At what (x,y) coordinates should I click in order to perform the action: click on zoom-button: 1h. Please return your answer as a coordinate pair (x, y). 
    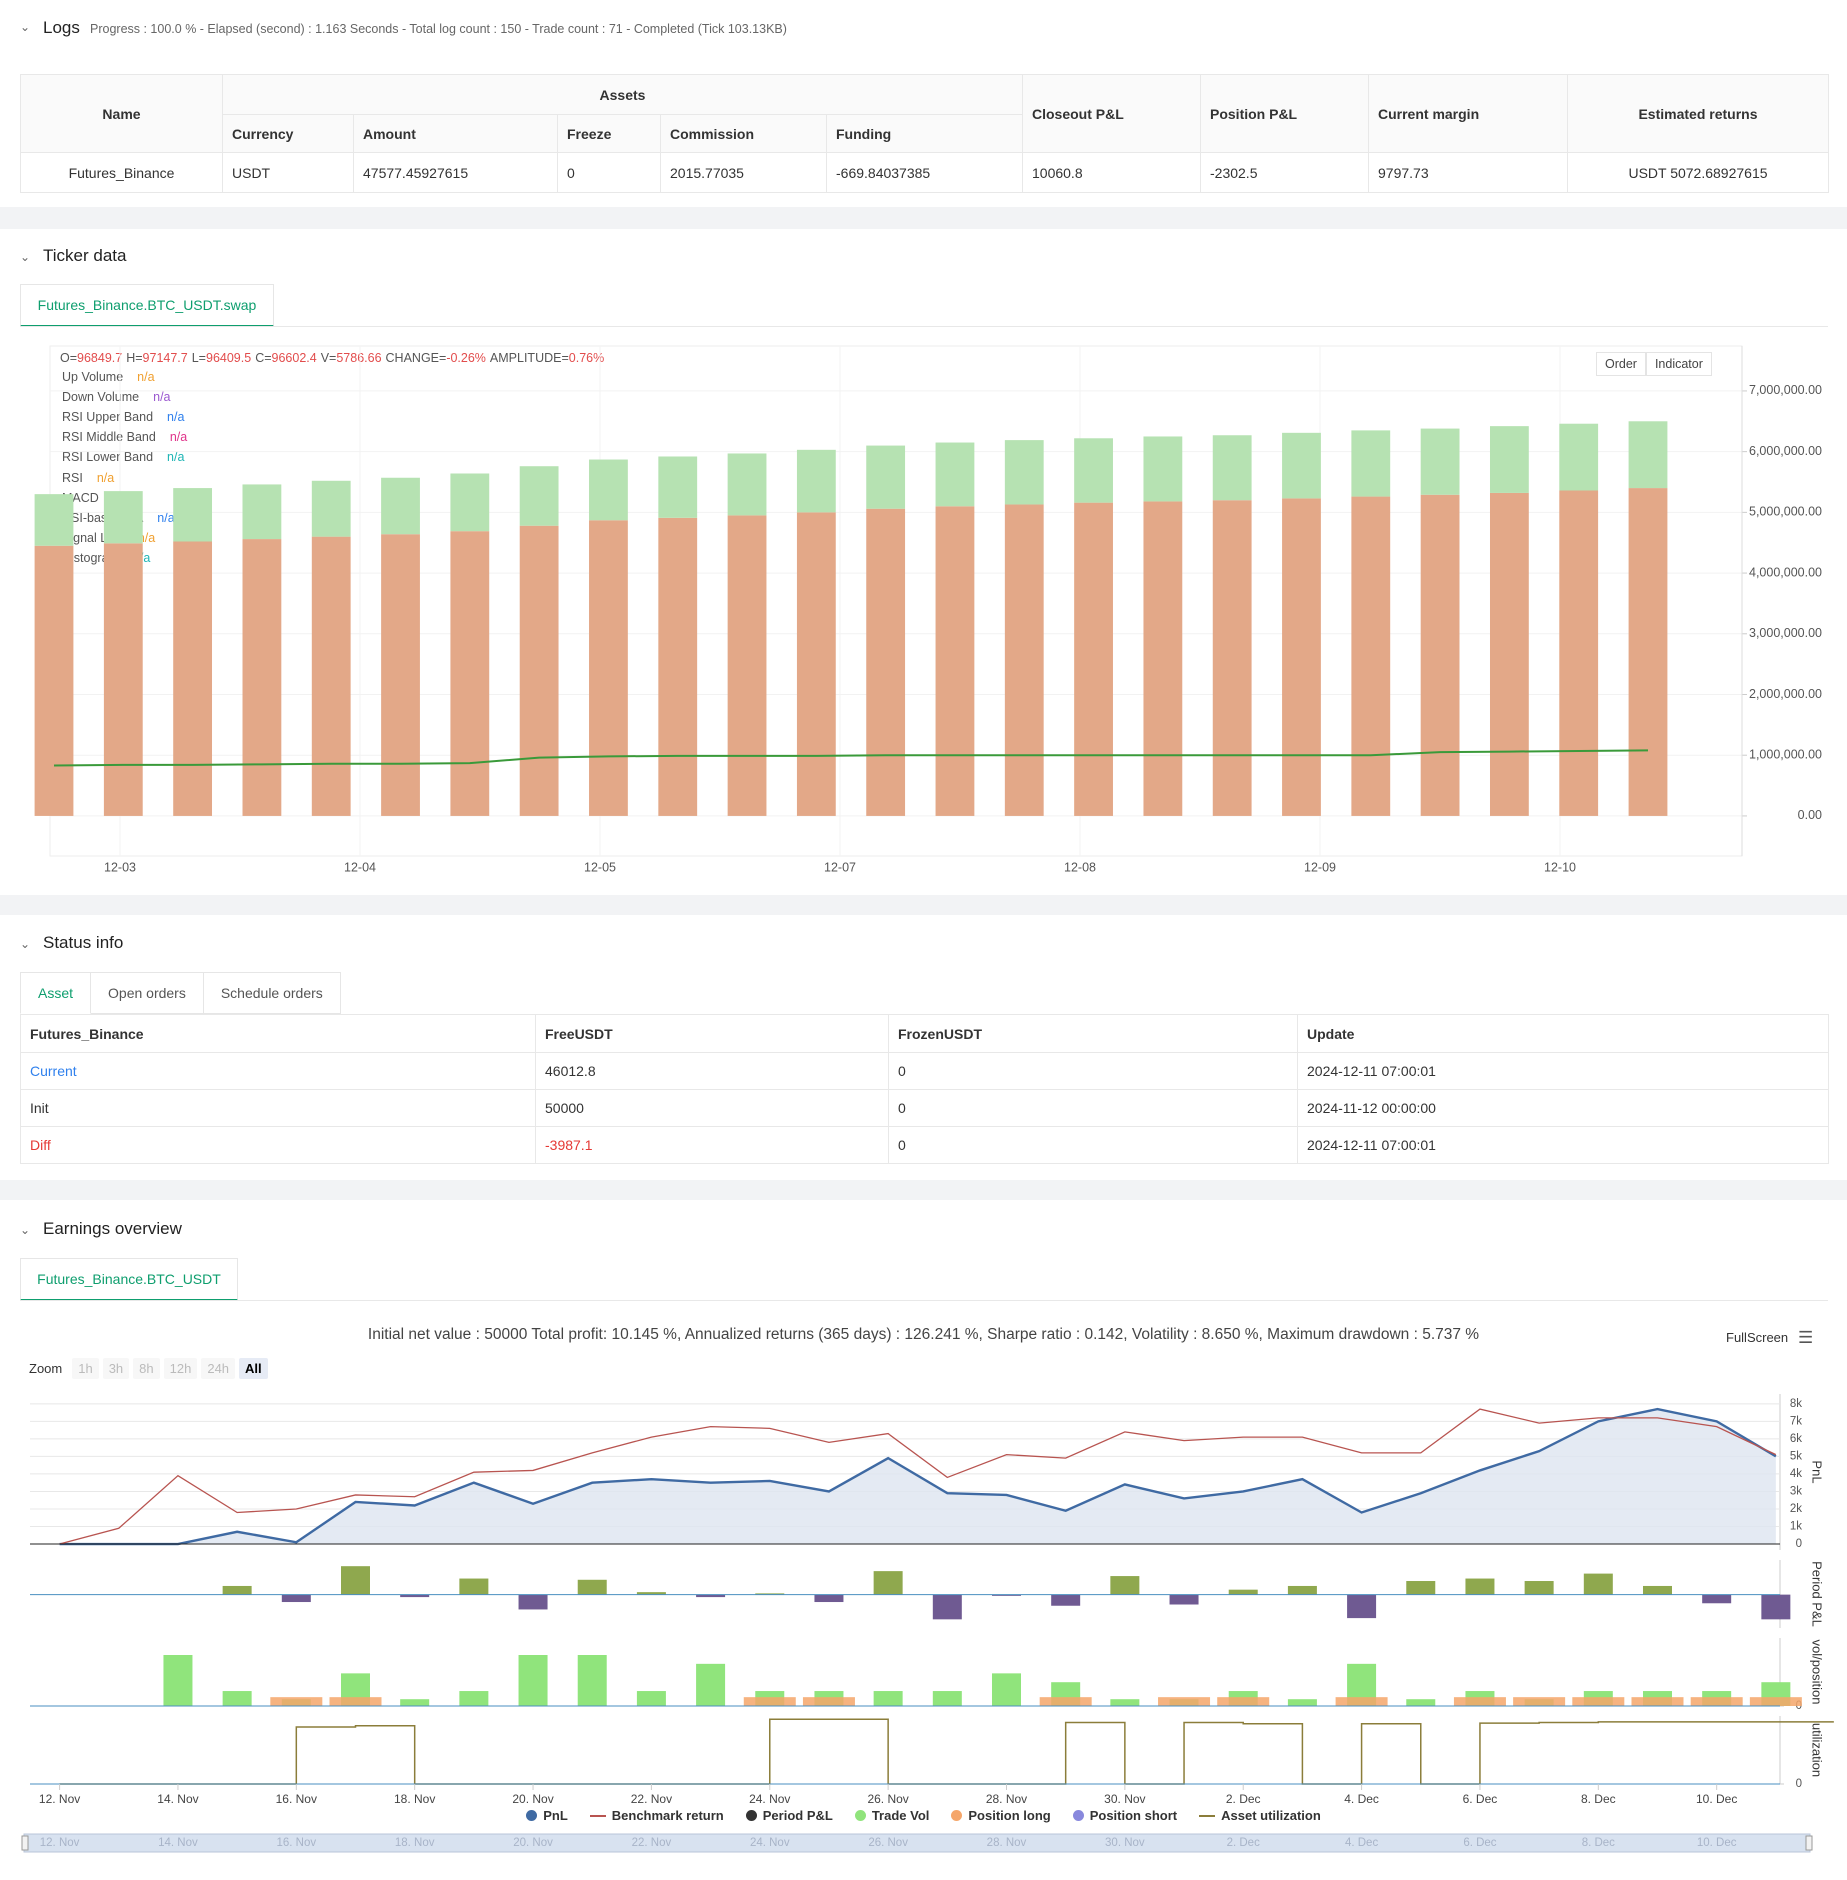
    Looking at the image, I should click on (85, 1368).